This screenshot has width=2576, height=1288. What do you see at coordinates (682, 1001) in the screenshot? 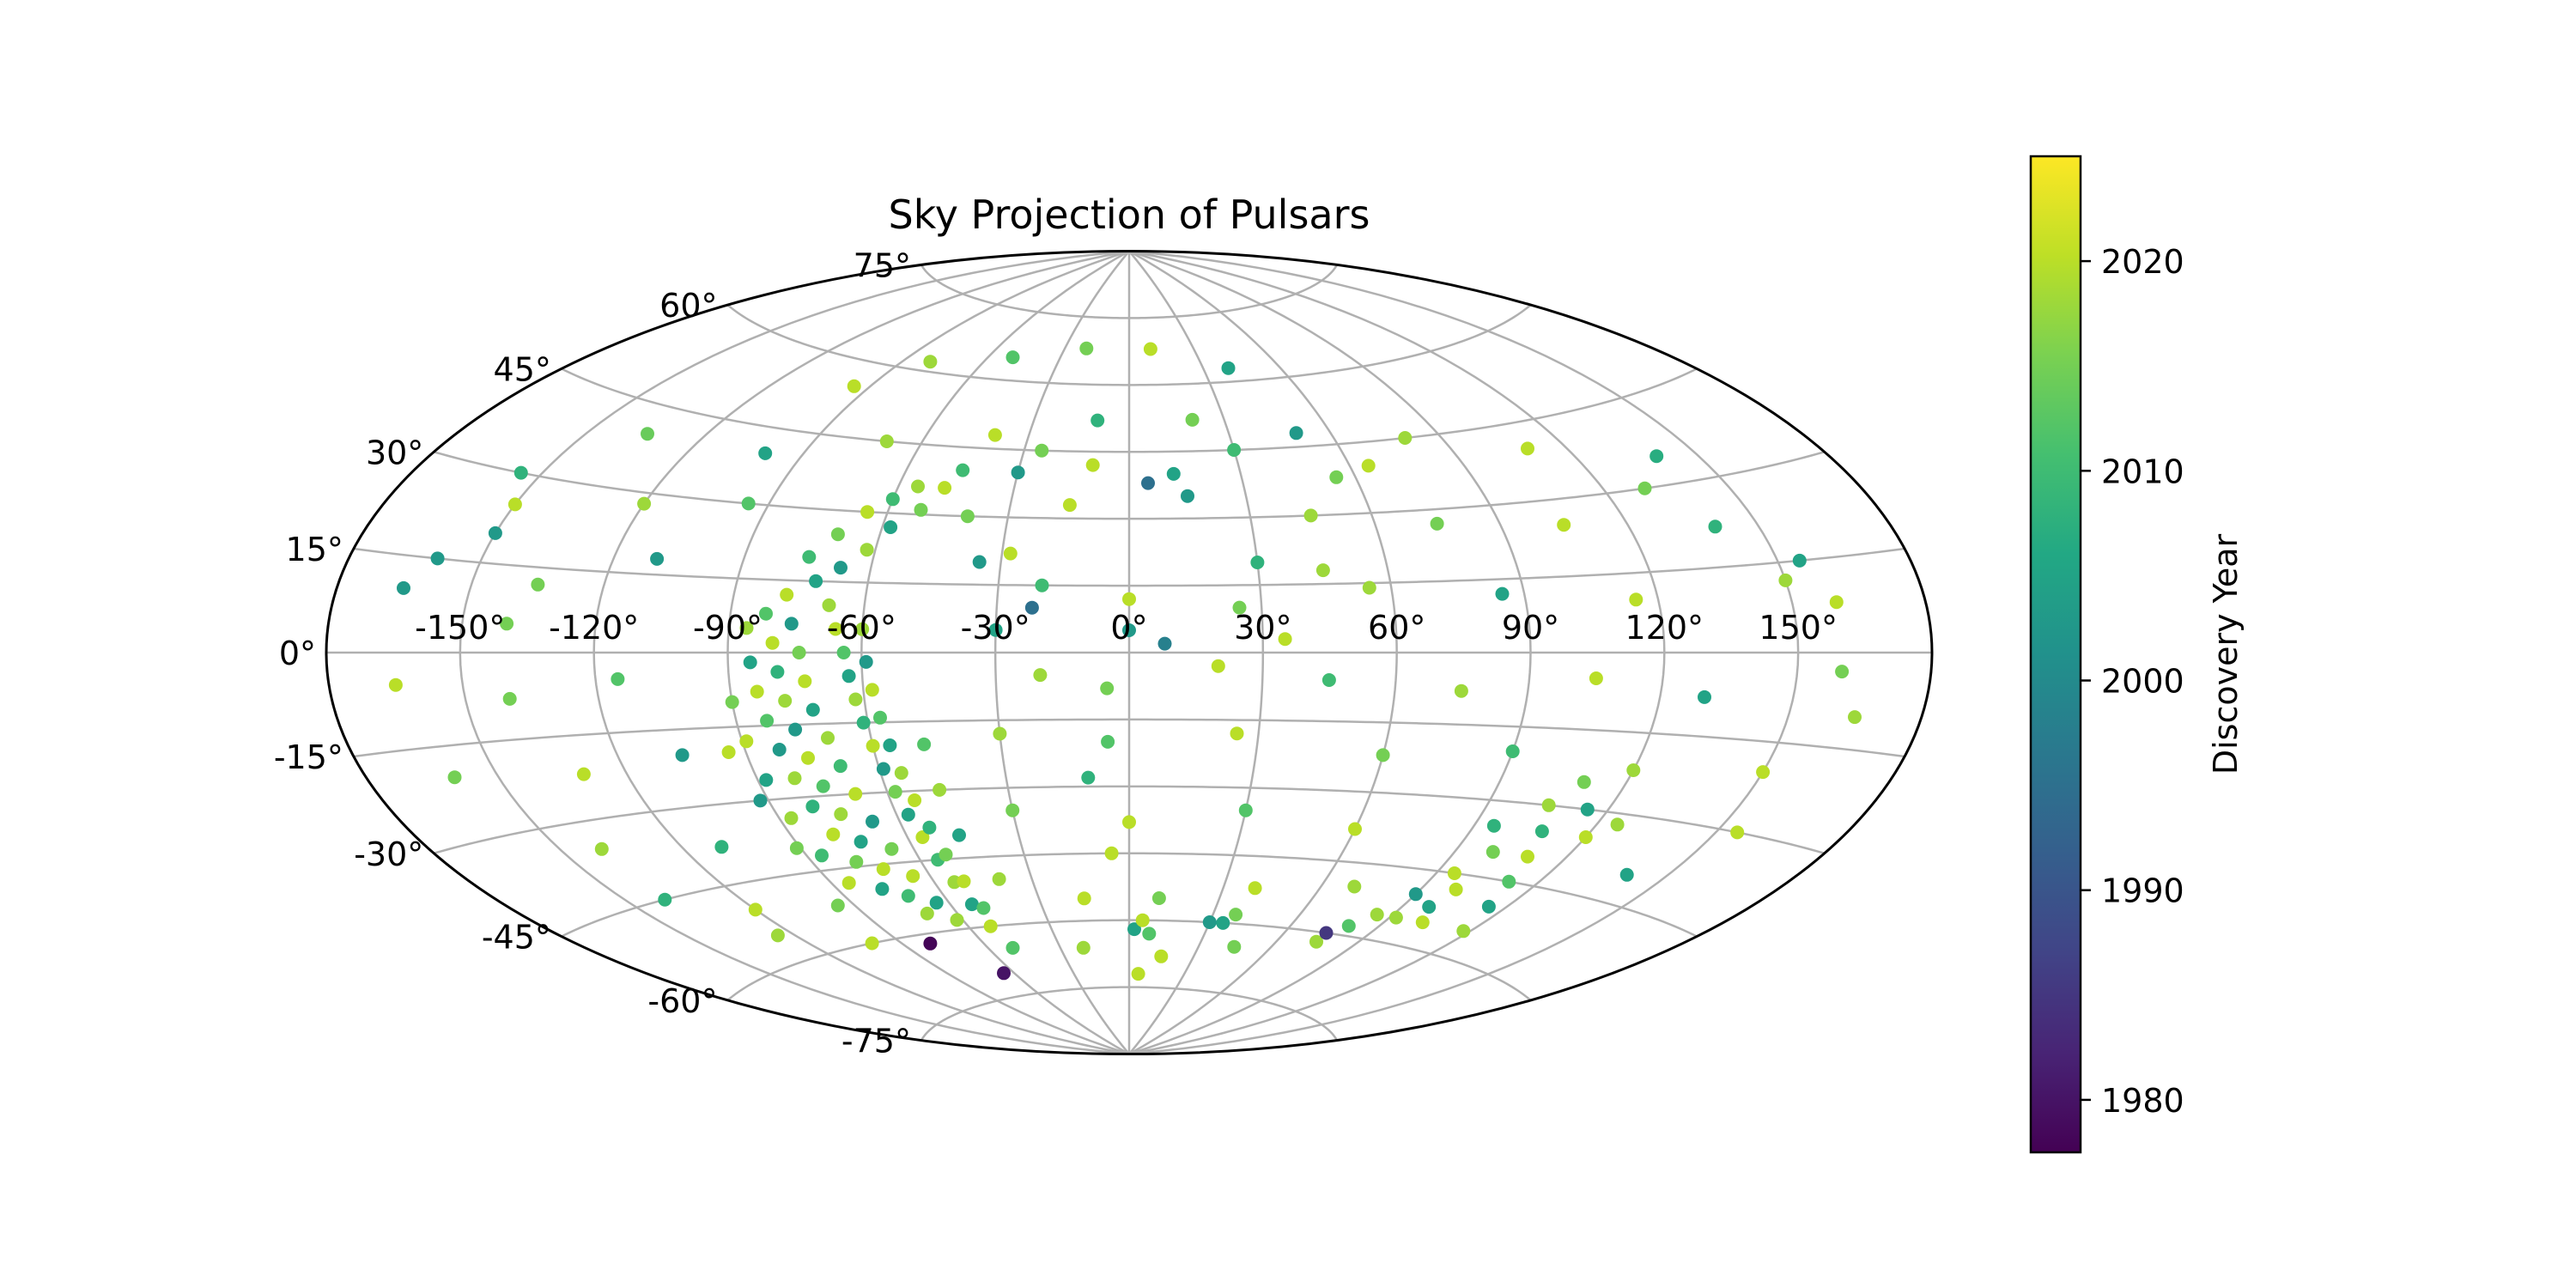
I see `latitude-tick-label: -60°` at bounding box center [682, 1001].